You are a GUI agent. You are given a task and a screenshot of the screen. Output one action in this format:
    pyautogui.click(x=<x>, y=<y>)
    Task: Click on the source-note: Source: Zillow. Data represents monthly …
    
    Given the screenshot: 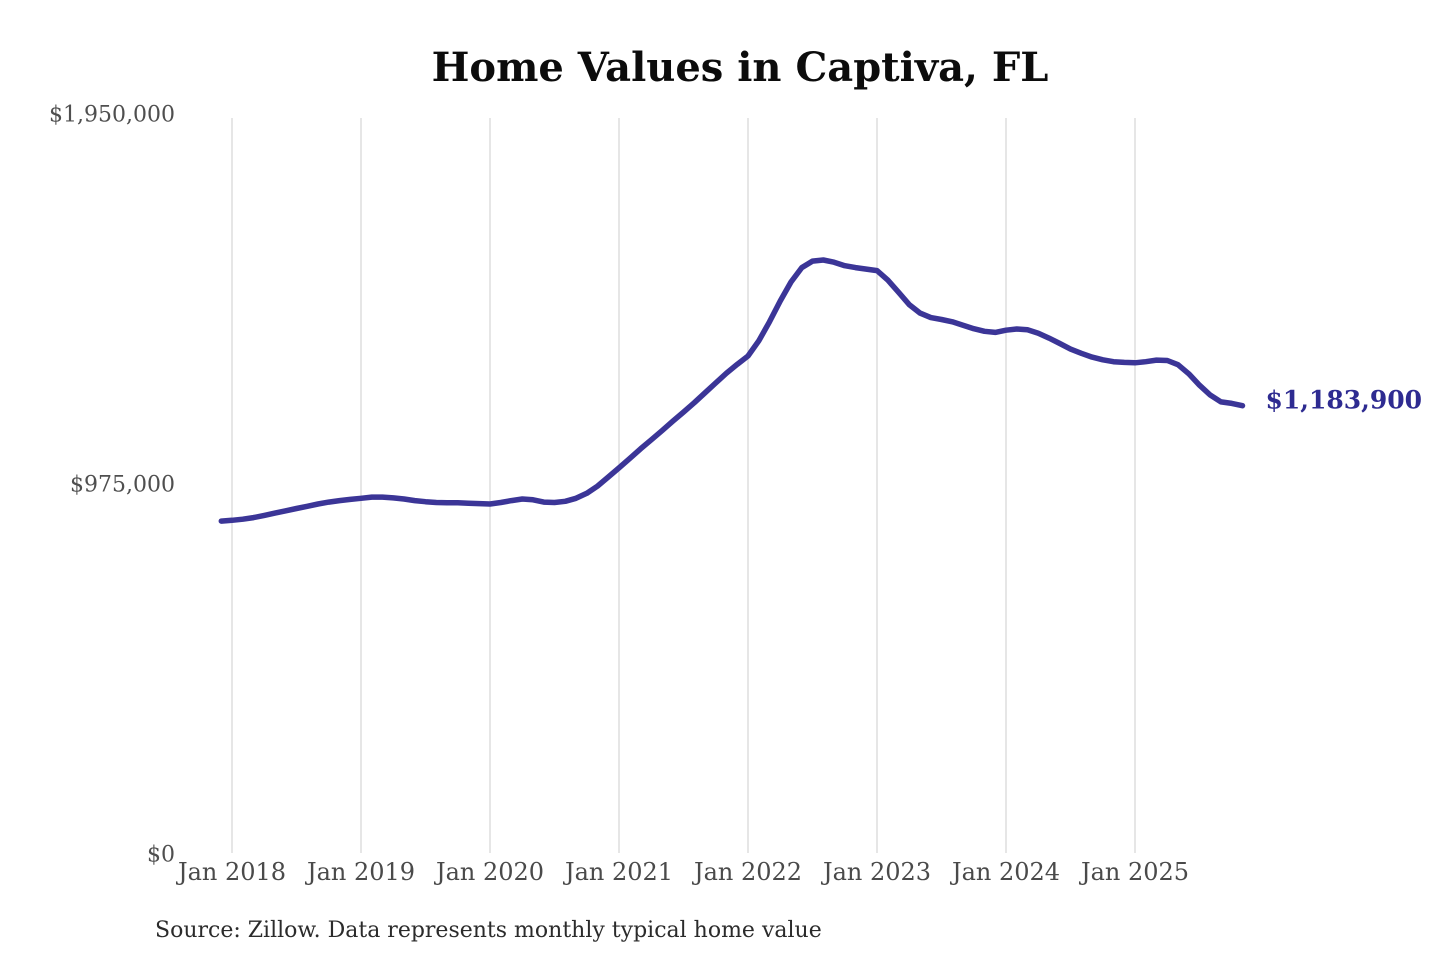 What is the action you would take?
    pyautogui.click(x=488, y=930)
    